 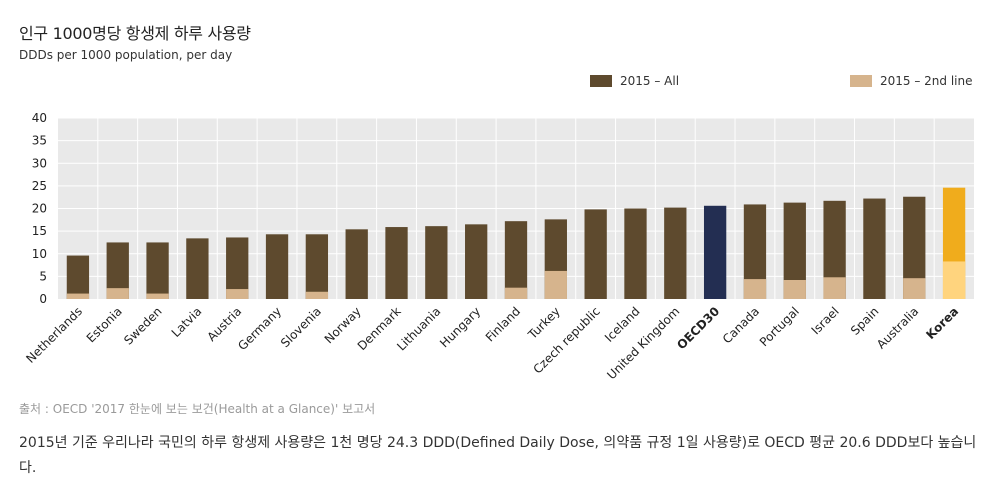 What do you see at coordinates (43, 299) in the screenshot?
I see `y-tick-label: 0` at bounding box center [43, 299].